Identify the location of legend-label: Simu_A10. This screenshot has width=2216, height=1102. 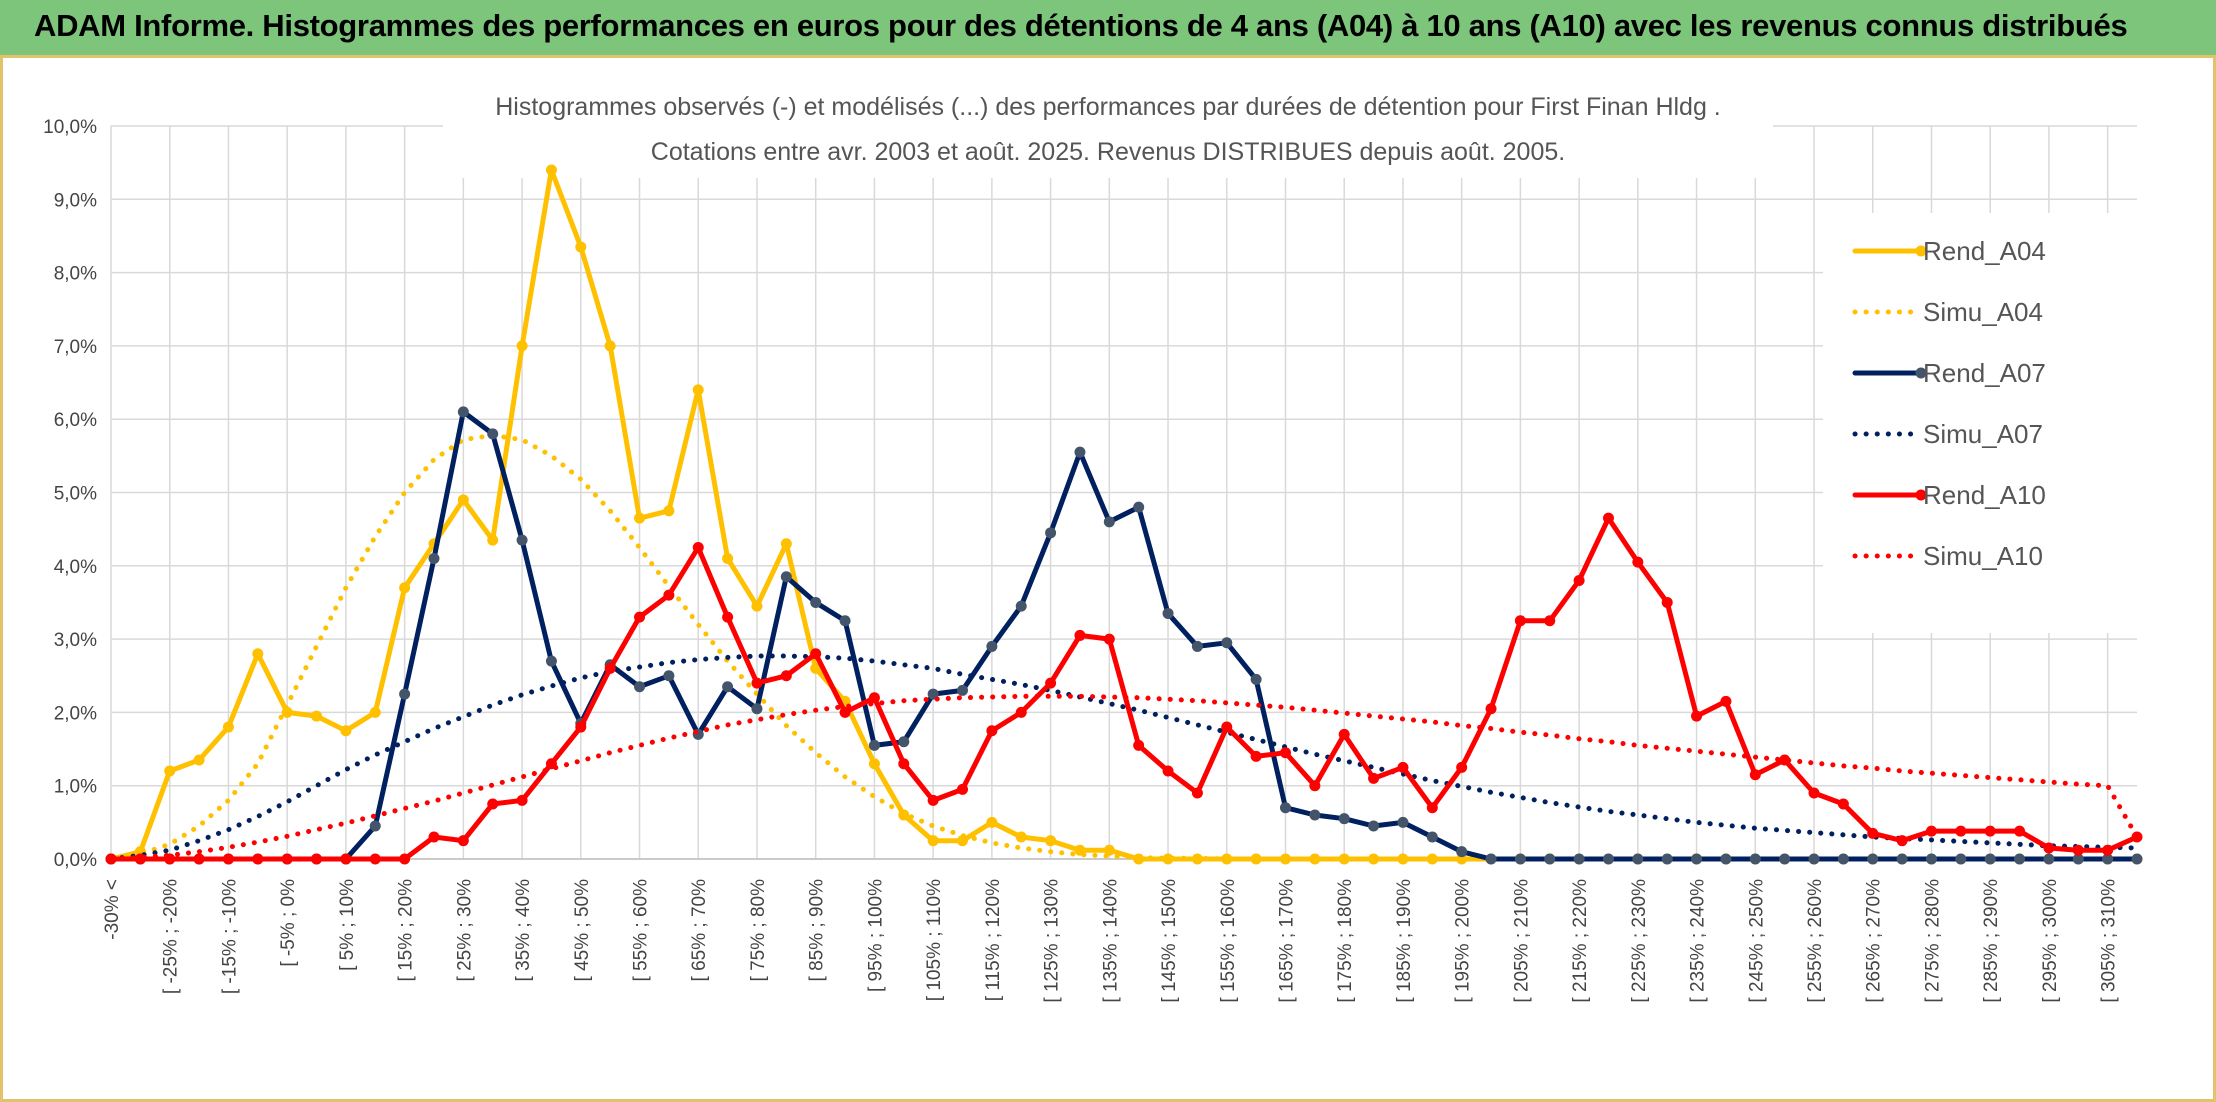
(1983, 556).